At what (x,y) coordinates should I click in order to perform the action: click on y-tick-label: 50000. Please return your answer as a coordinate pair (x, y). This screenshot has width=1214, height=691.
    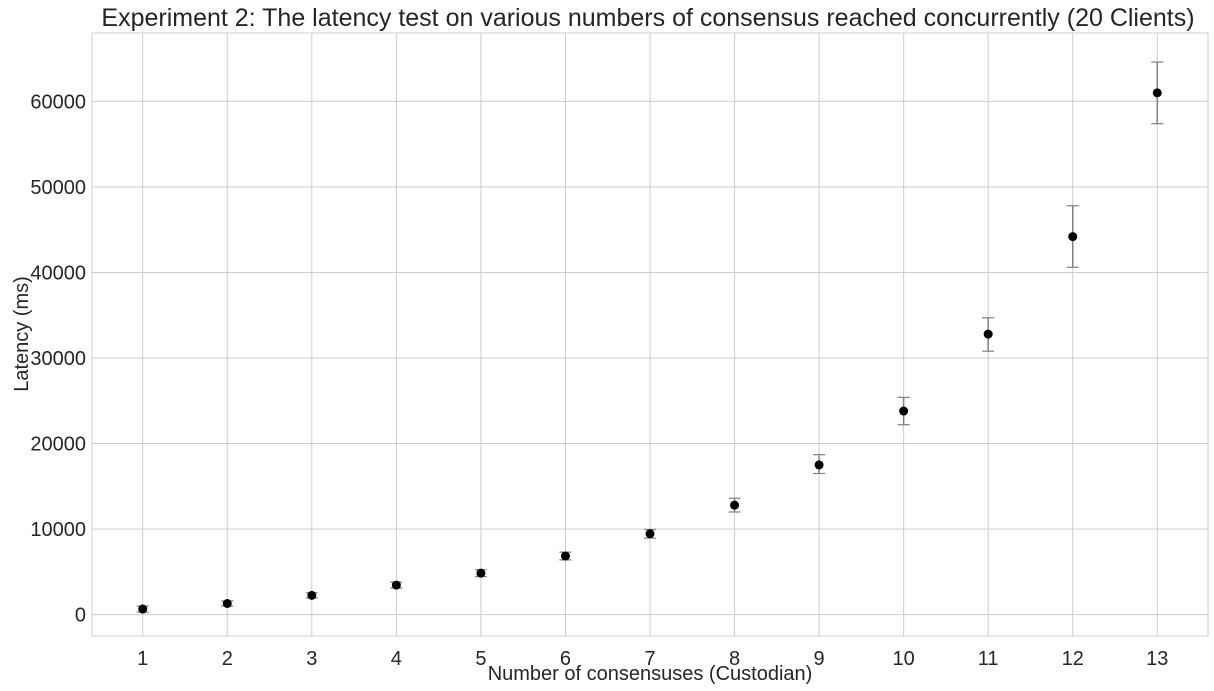
    Looking at the image, I should click on (58, 188).